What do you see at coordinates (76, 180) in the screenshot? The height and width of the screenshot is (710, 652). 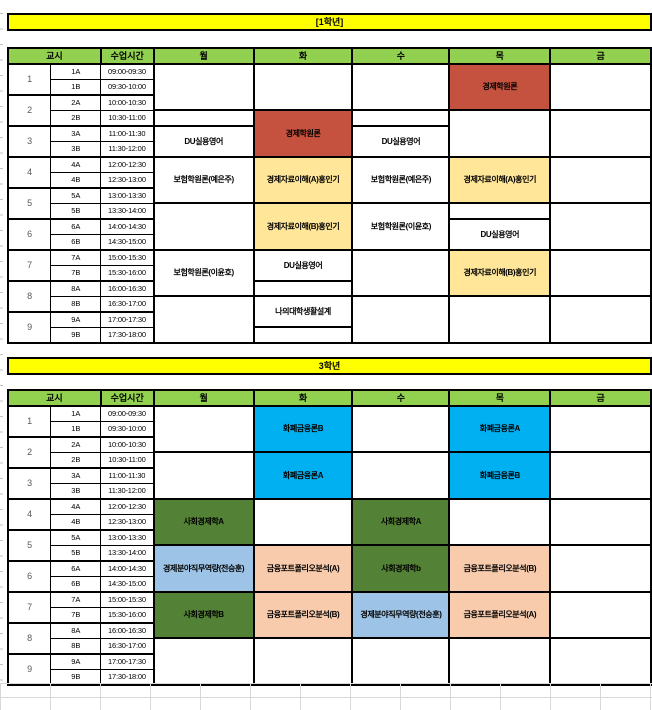 I see `period-code-cell: 4B` at bounding box center [76, 180].